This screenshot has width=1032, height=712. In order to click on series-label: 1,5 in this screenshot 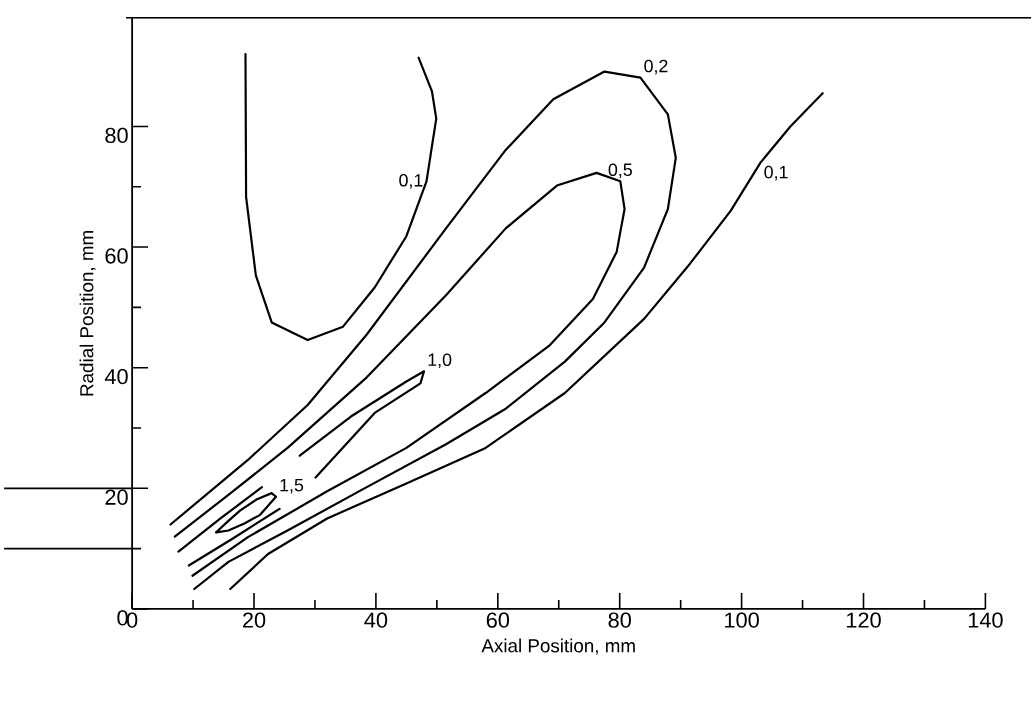, I will do `click(292, 486)`.